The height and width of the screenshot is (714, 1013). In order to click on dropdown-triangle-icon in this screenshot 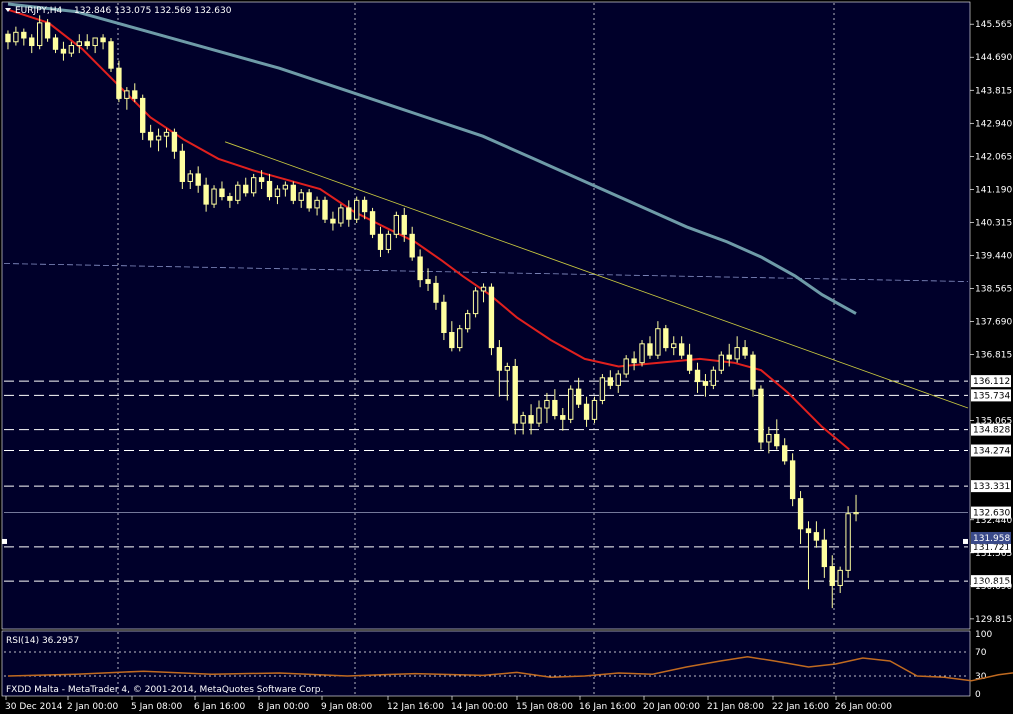, I will do `click(8, 10)`.